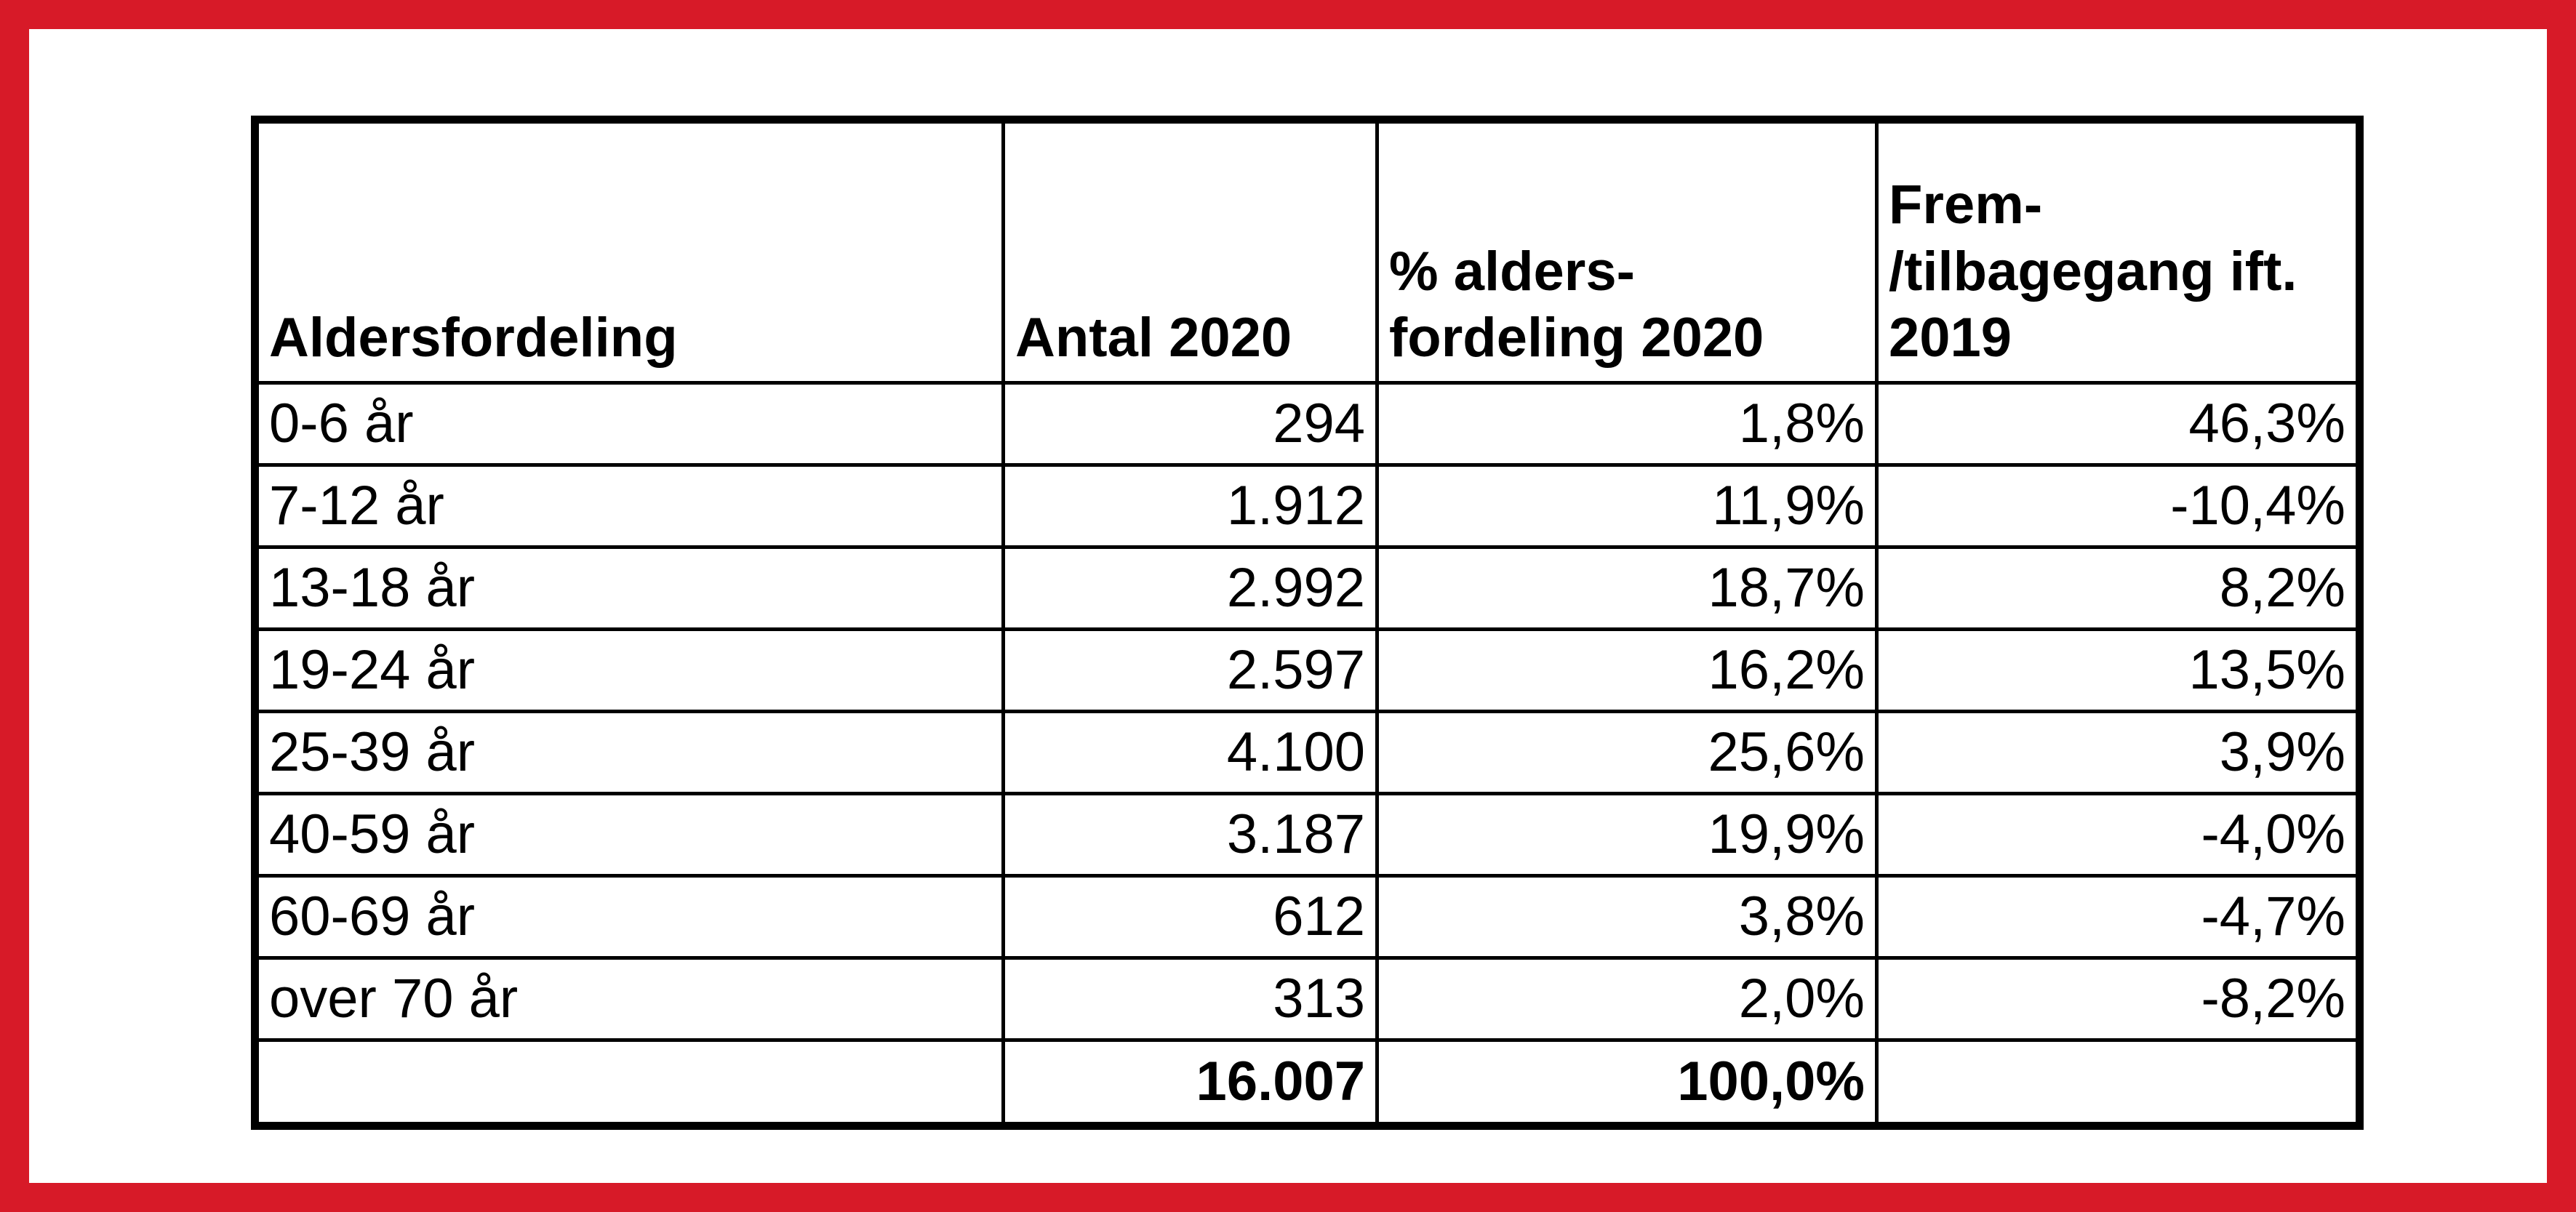  I want to click on count-cell: 1.912, so click(1190, 506).